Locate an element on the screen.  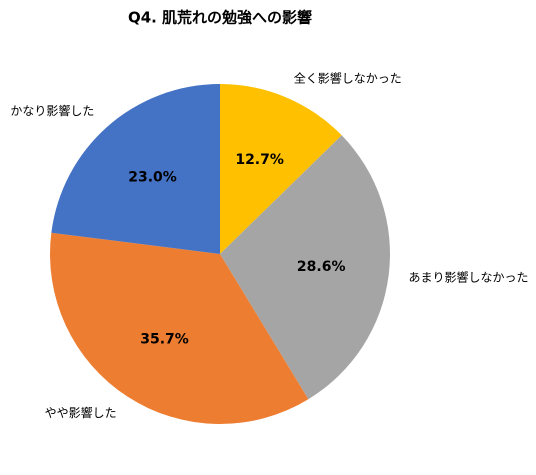
value-label: 35.7% is located at coordinates (164, 340).